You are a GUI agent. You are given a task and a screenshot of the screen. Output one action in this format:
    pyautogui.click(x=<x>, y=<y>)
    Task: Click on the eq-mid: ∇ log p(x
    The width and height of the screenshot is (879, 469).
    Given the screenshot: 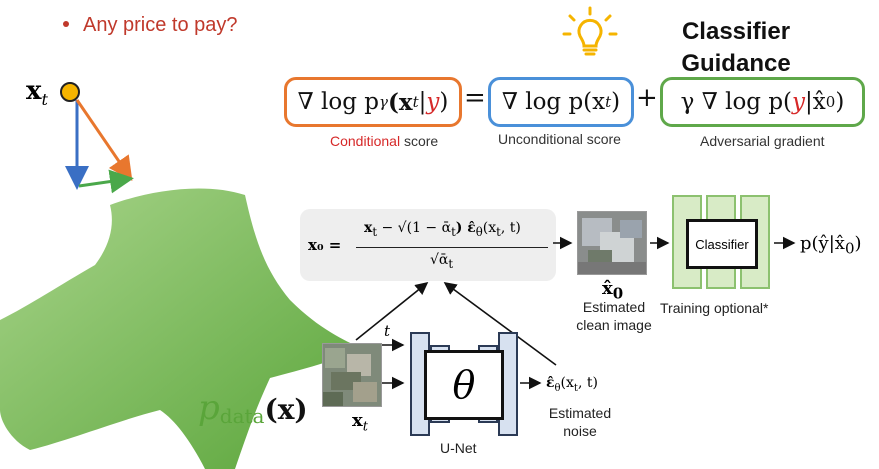 What is the action you would take?
    pyautogui.click(x=553, y=102)
    